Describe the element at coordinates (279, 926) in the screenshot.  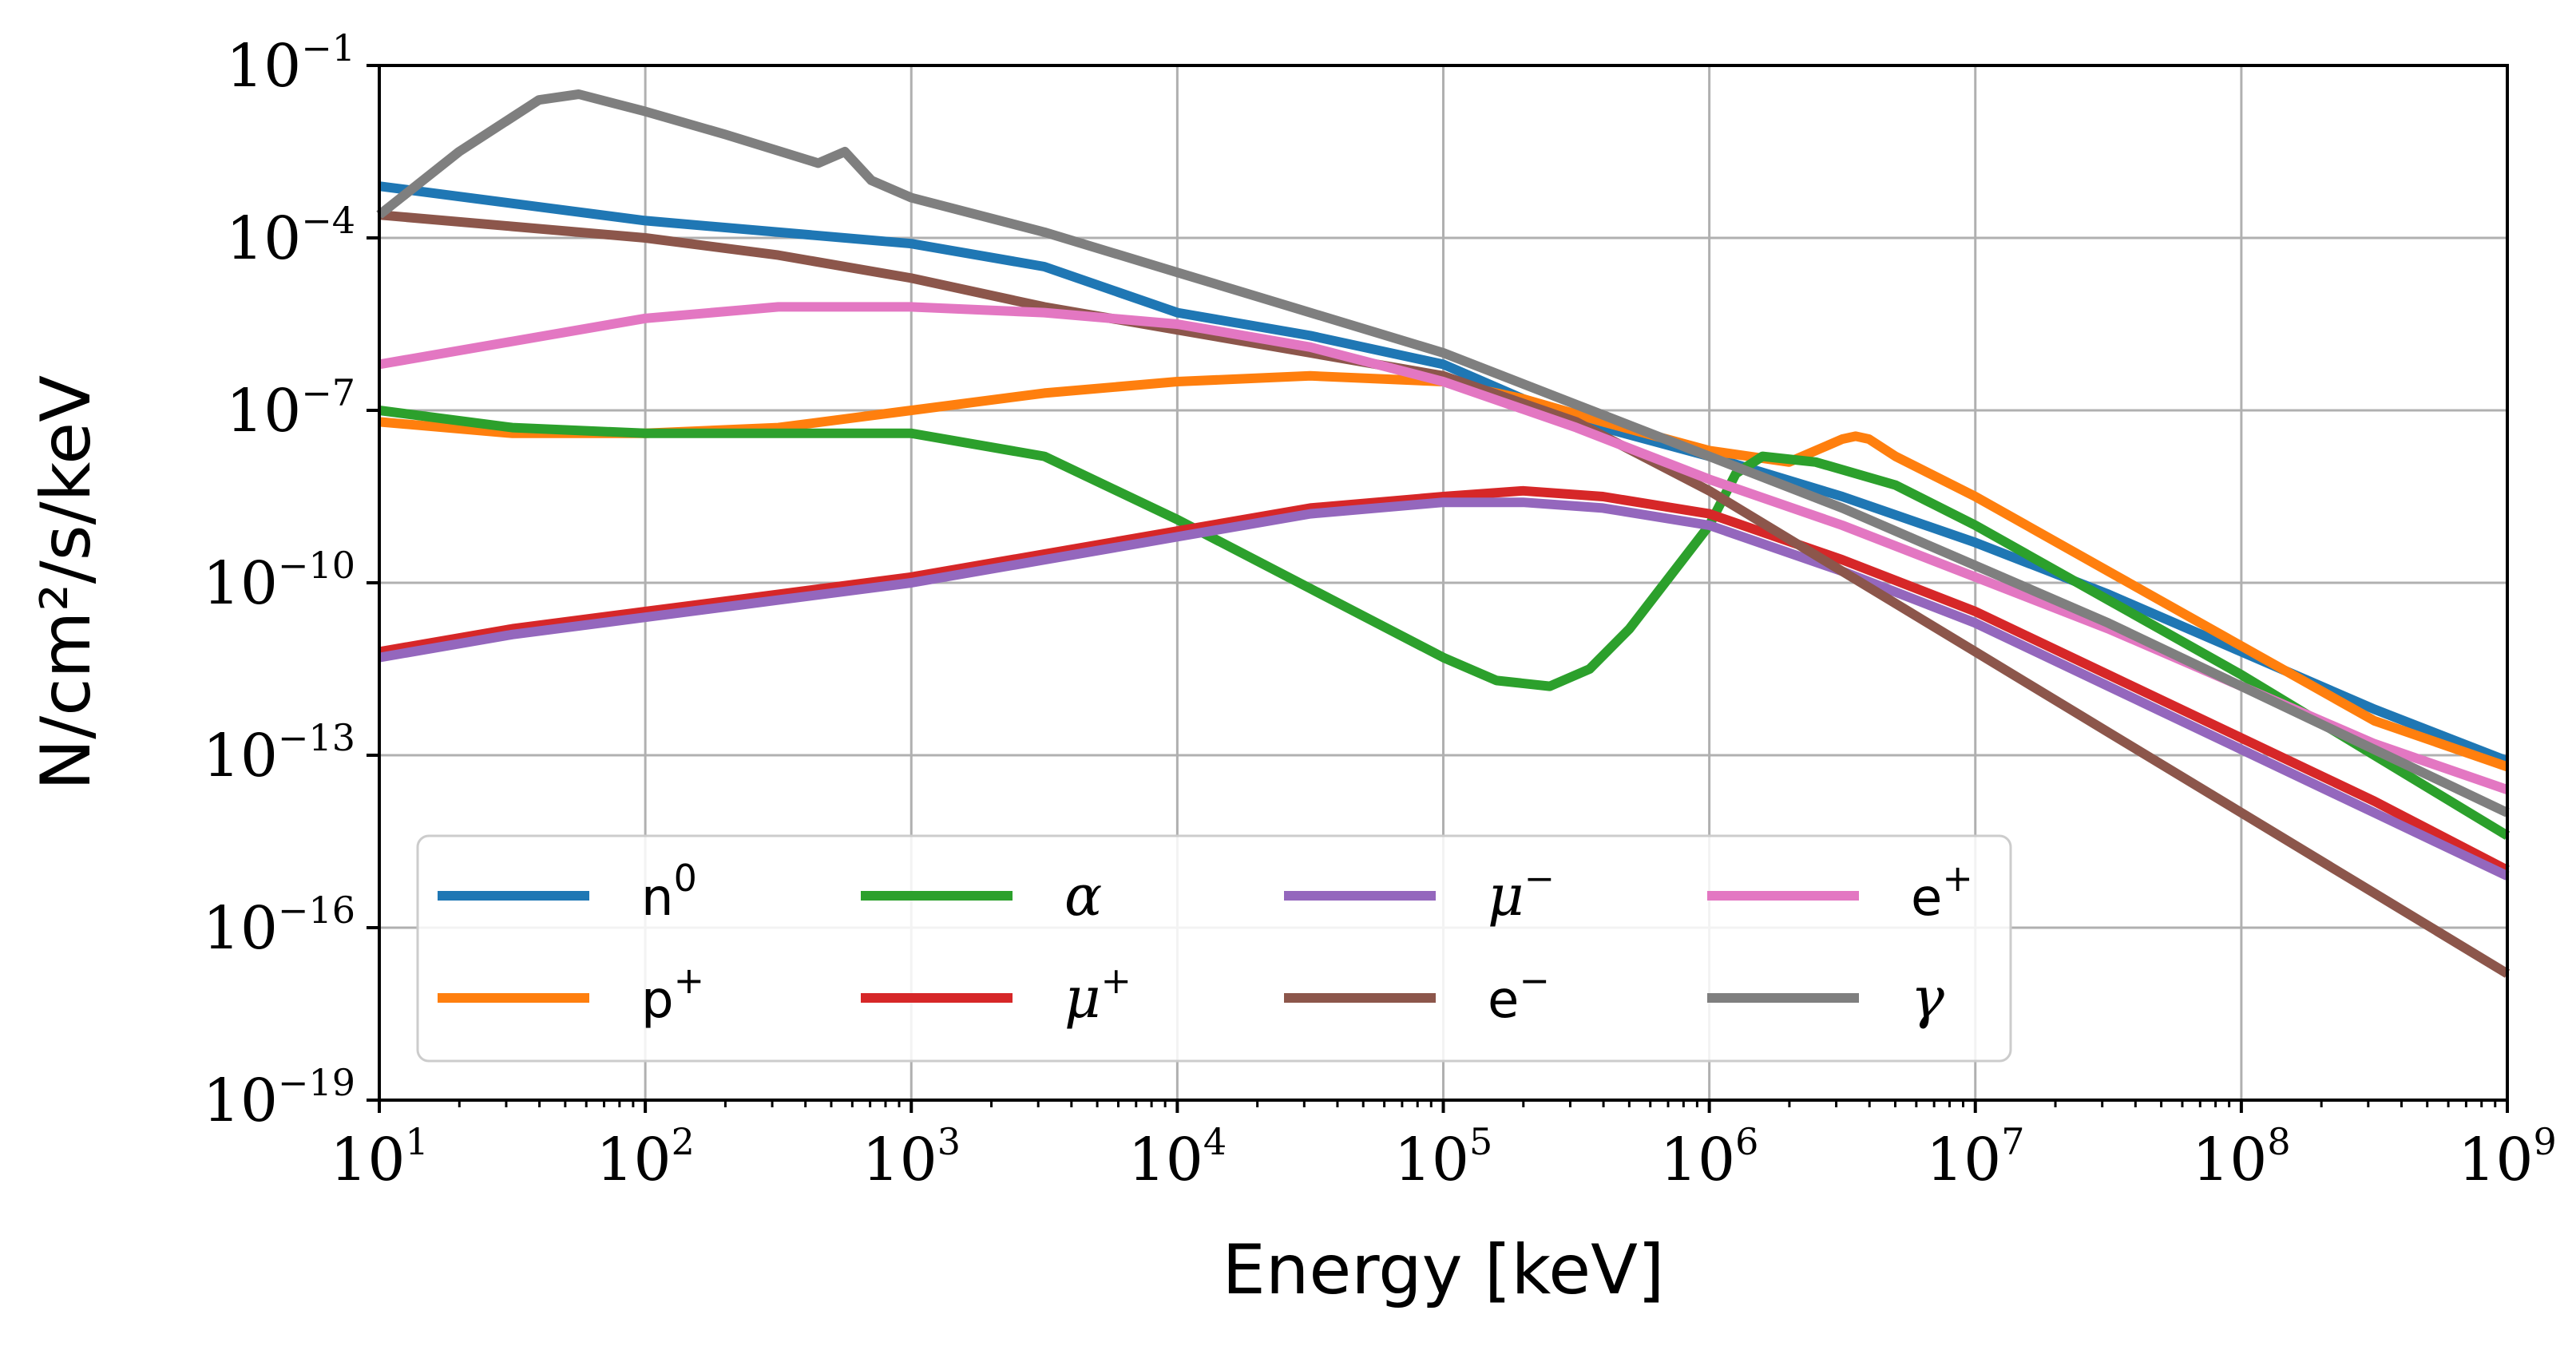
I see `y-tick-label: 10⁻¹⁶` at that location.